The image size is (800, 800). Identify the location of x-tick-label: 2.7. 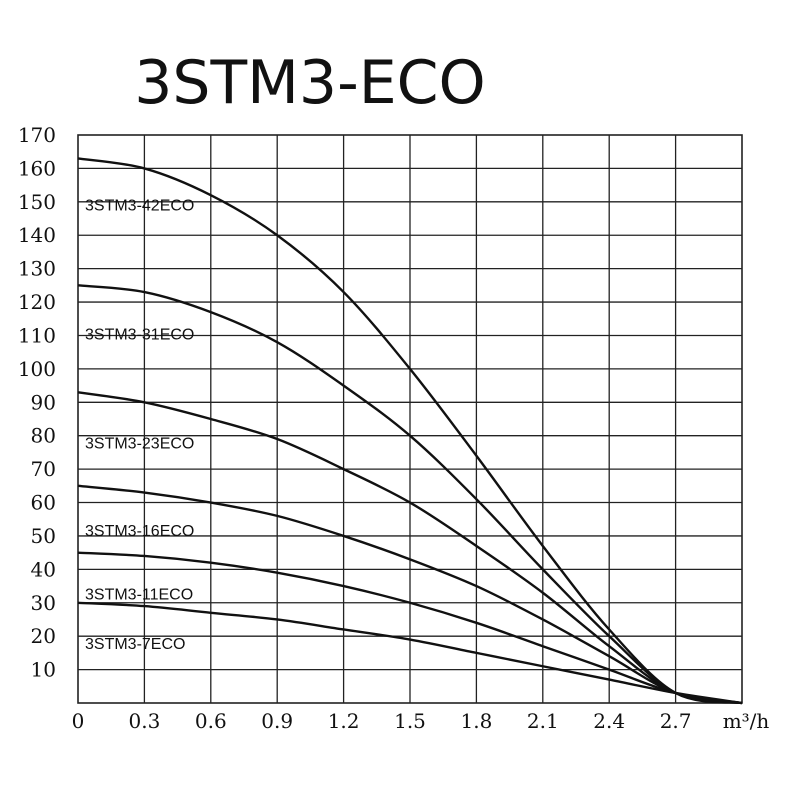
(676, 721).